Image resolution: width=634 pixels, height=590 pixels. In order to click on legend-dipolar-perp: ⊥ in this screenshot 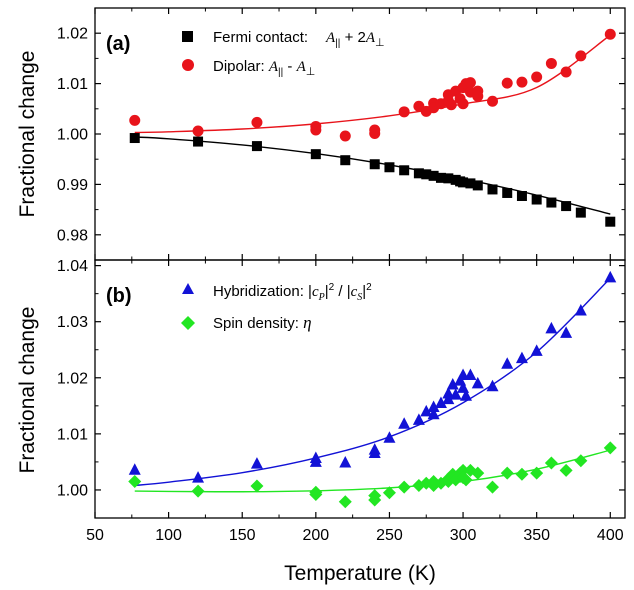, I will do `click(311, 72)`.